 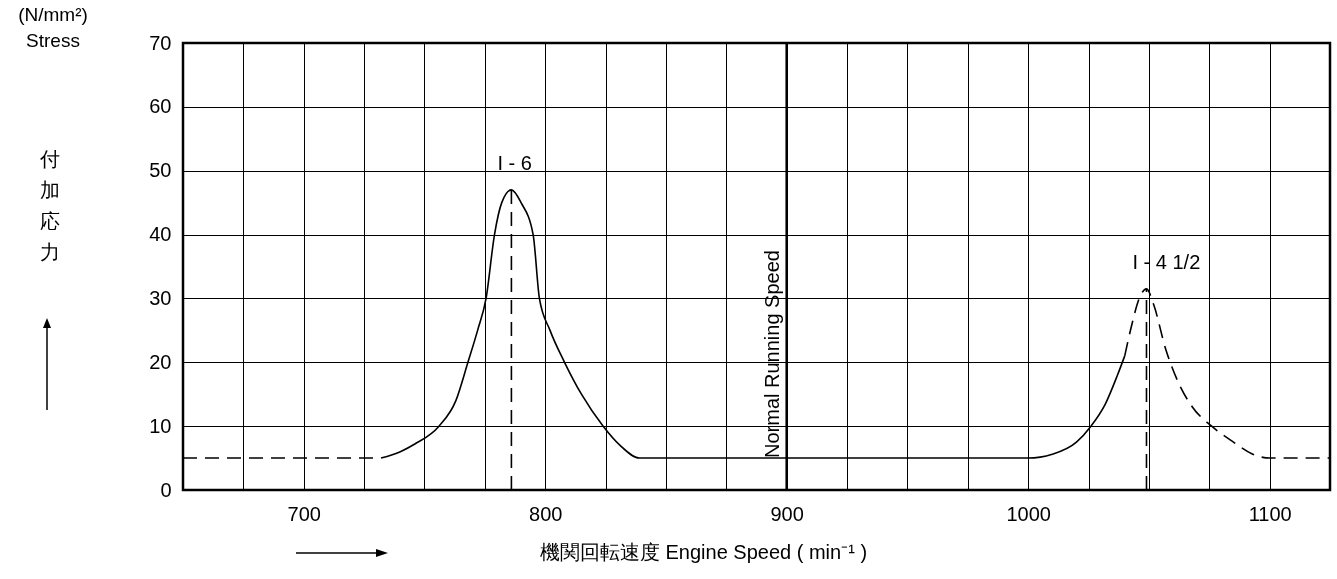 I want to click on y-tick-label: 0, so click(x=166, y=489).